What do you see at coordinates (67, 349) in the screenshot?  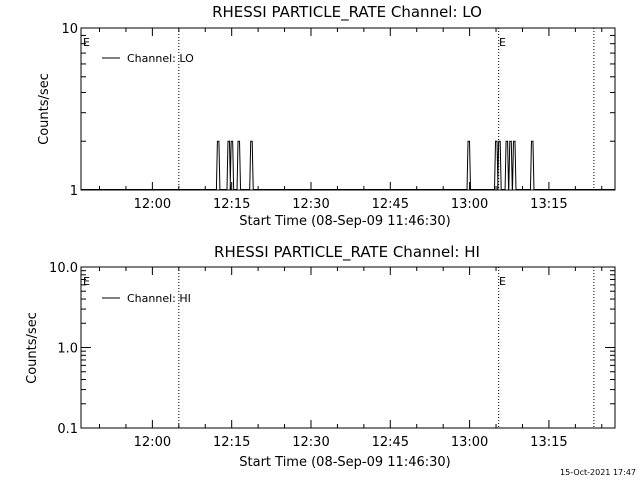 I see `hi-y-tick-label-1: 1.0` at bounding box center [67, 349].